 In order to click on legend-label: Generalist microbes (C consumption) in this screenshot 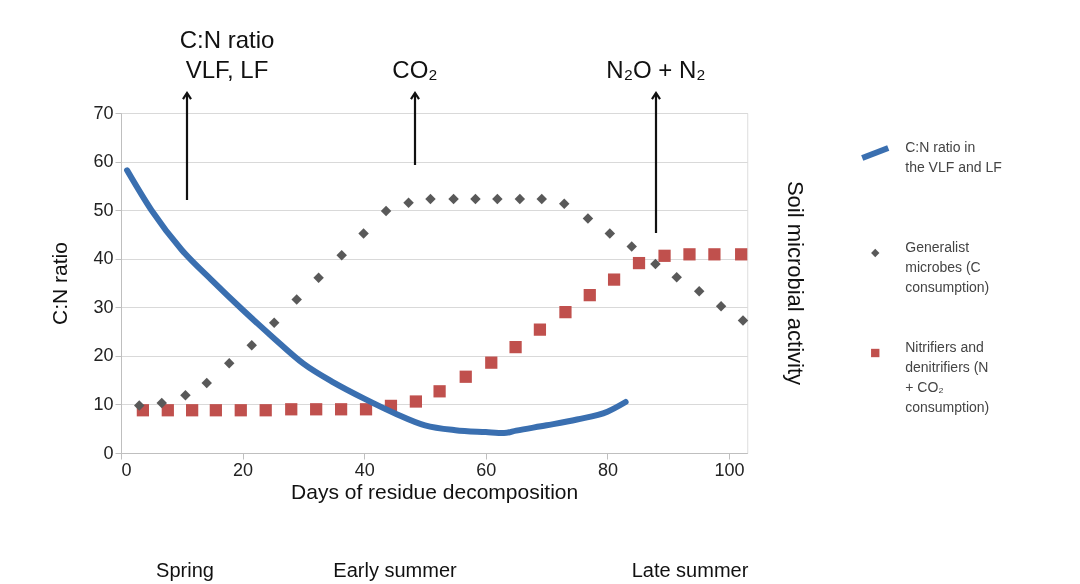, I will do `click(947, 267)`.